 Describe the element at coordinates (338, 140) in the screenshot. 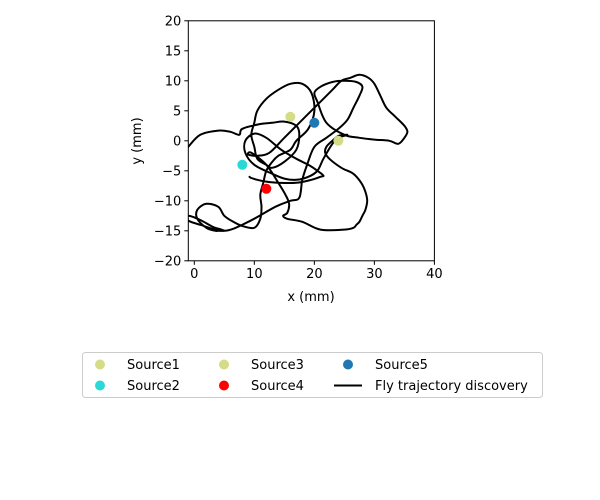

I see `source-point-source3` at that location.